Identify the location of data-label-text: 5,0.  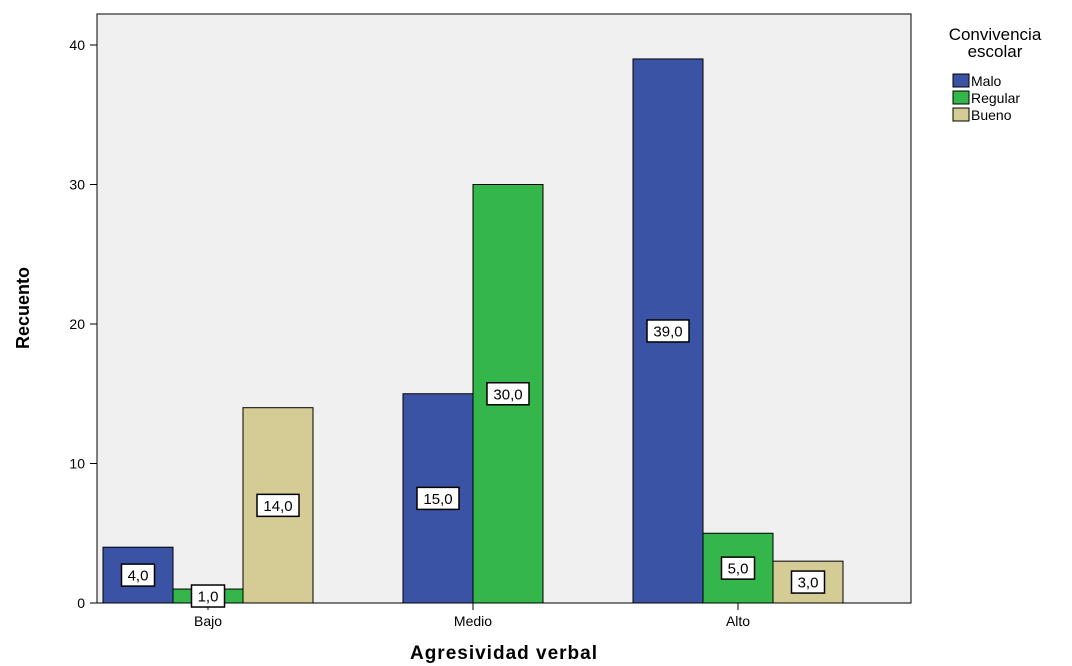
(738, 569).